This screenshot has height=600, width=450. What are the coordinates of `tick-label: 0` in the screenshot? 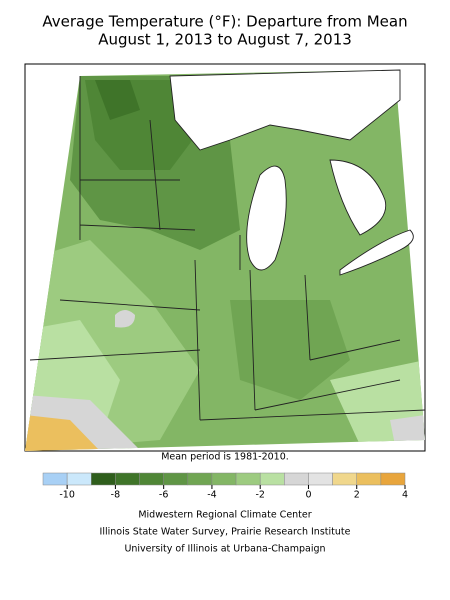 It's located at (308, 495).